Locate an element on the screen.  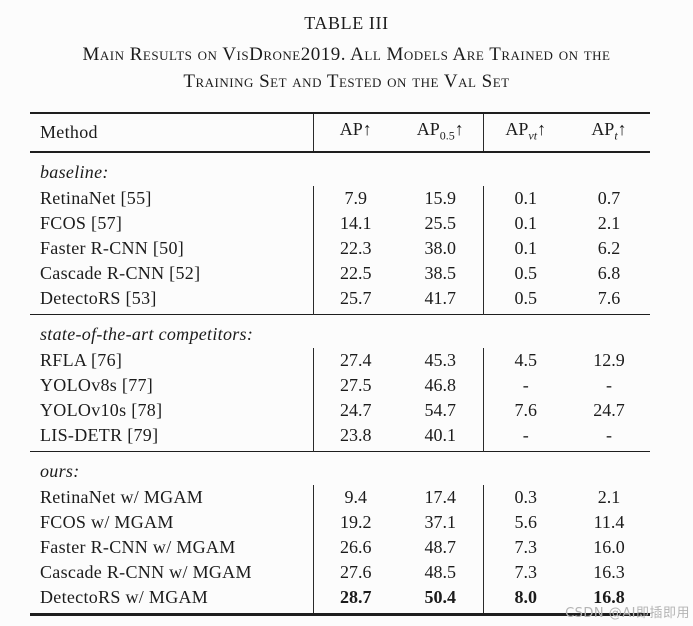
table-header: Method AP↑ AP0.5↑ APvt↑ APt↑ is located at coordinates (340, 132).